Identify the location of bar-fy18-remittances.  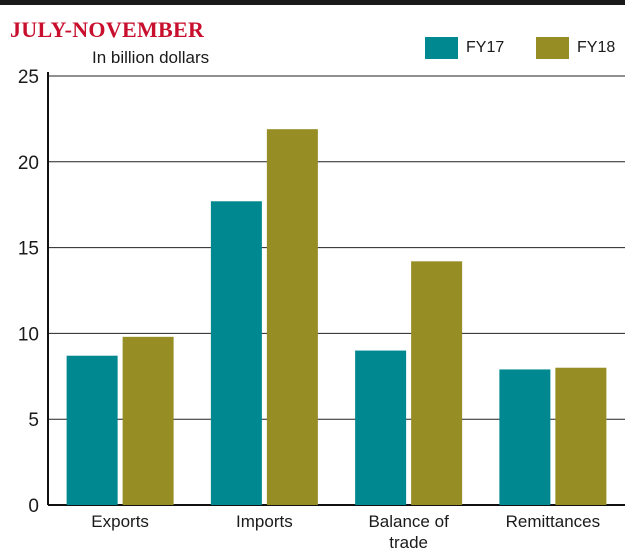
(581, 436).